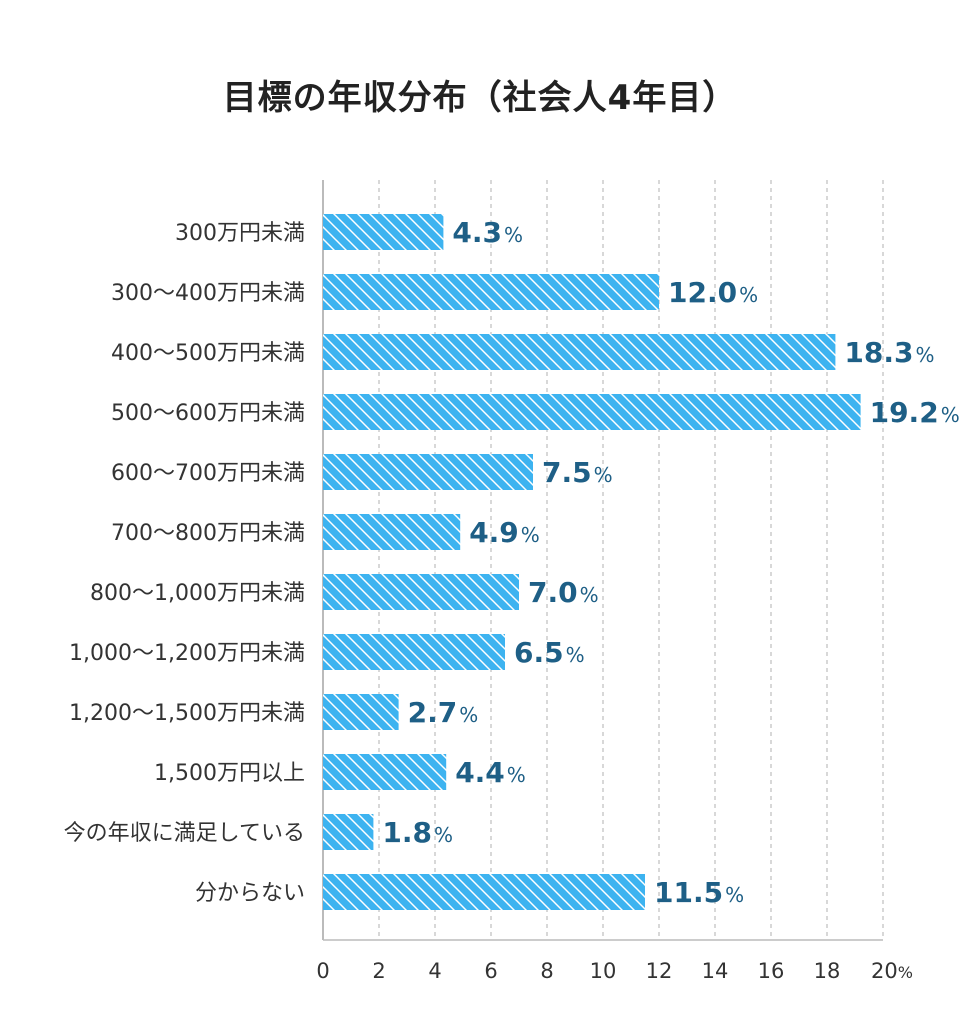  I want to click on x-tick-label: 0, so click(322, 971).